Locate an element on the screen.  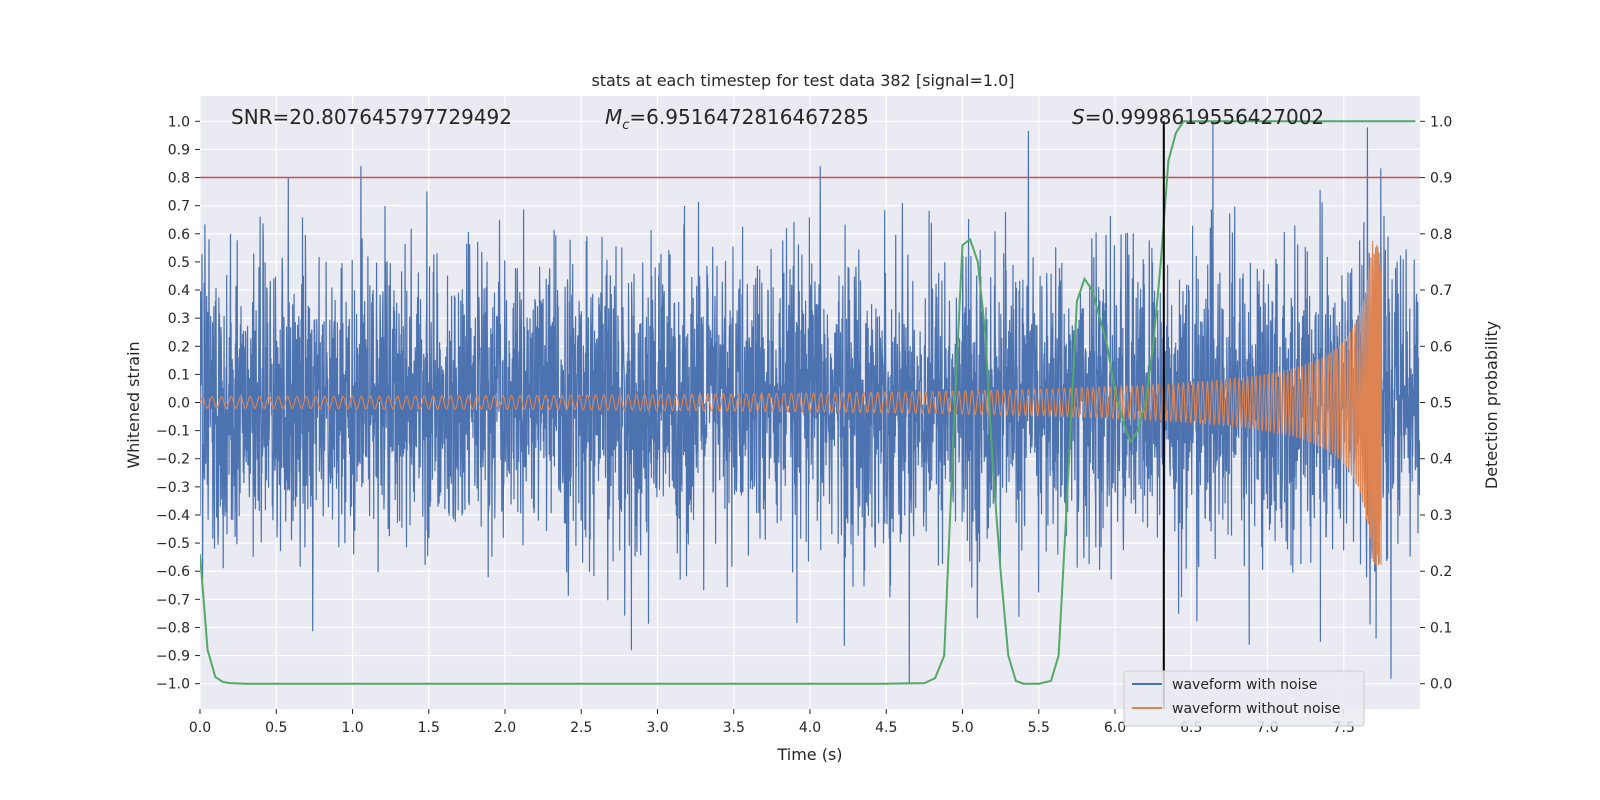
x-tick-label: 3.5 is located at coordinates (734, 728).